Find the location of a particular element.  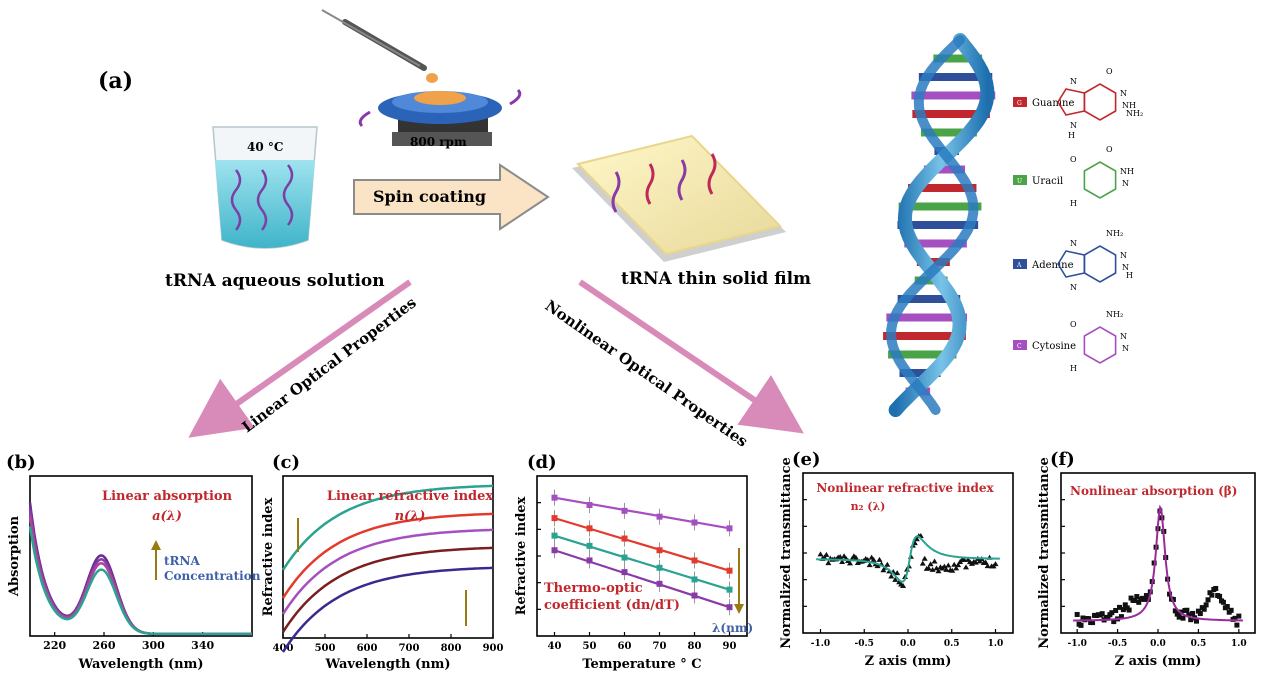

lambda-arrowhead is located at coordinates (739, 609).